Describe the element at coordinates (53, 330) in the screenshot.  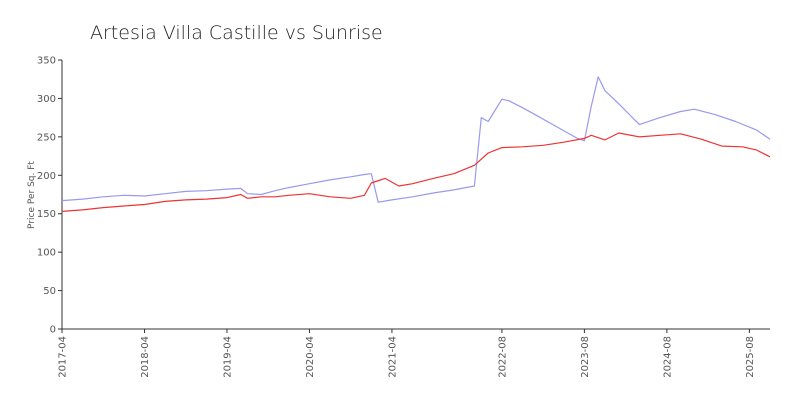
I see `y-tick-label: 0` at that location.